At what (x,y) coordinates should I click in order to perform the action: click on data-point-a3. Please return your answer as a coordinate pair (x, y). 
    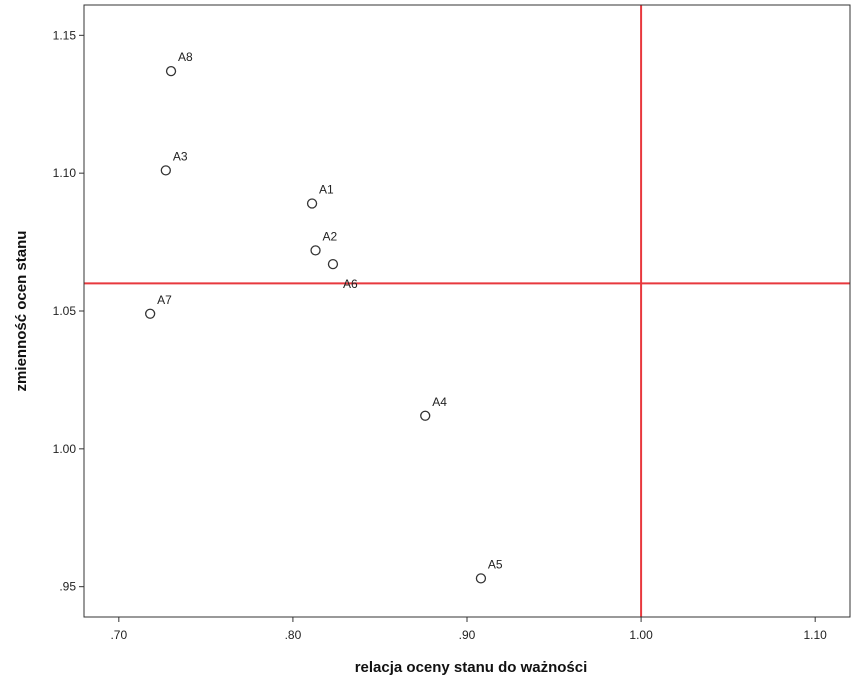
    Looking at the image, I should click on (165, 170).